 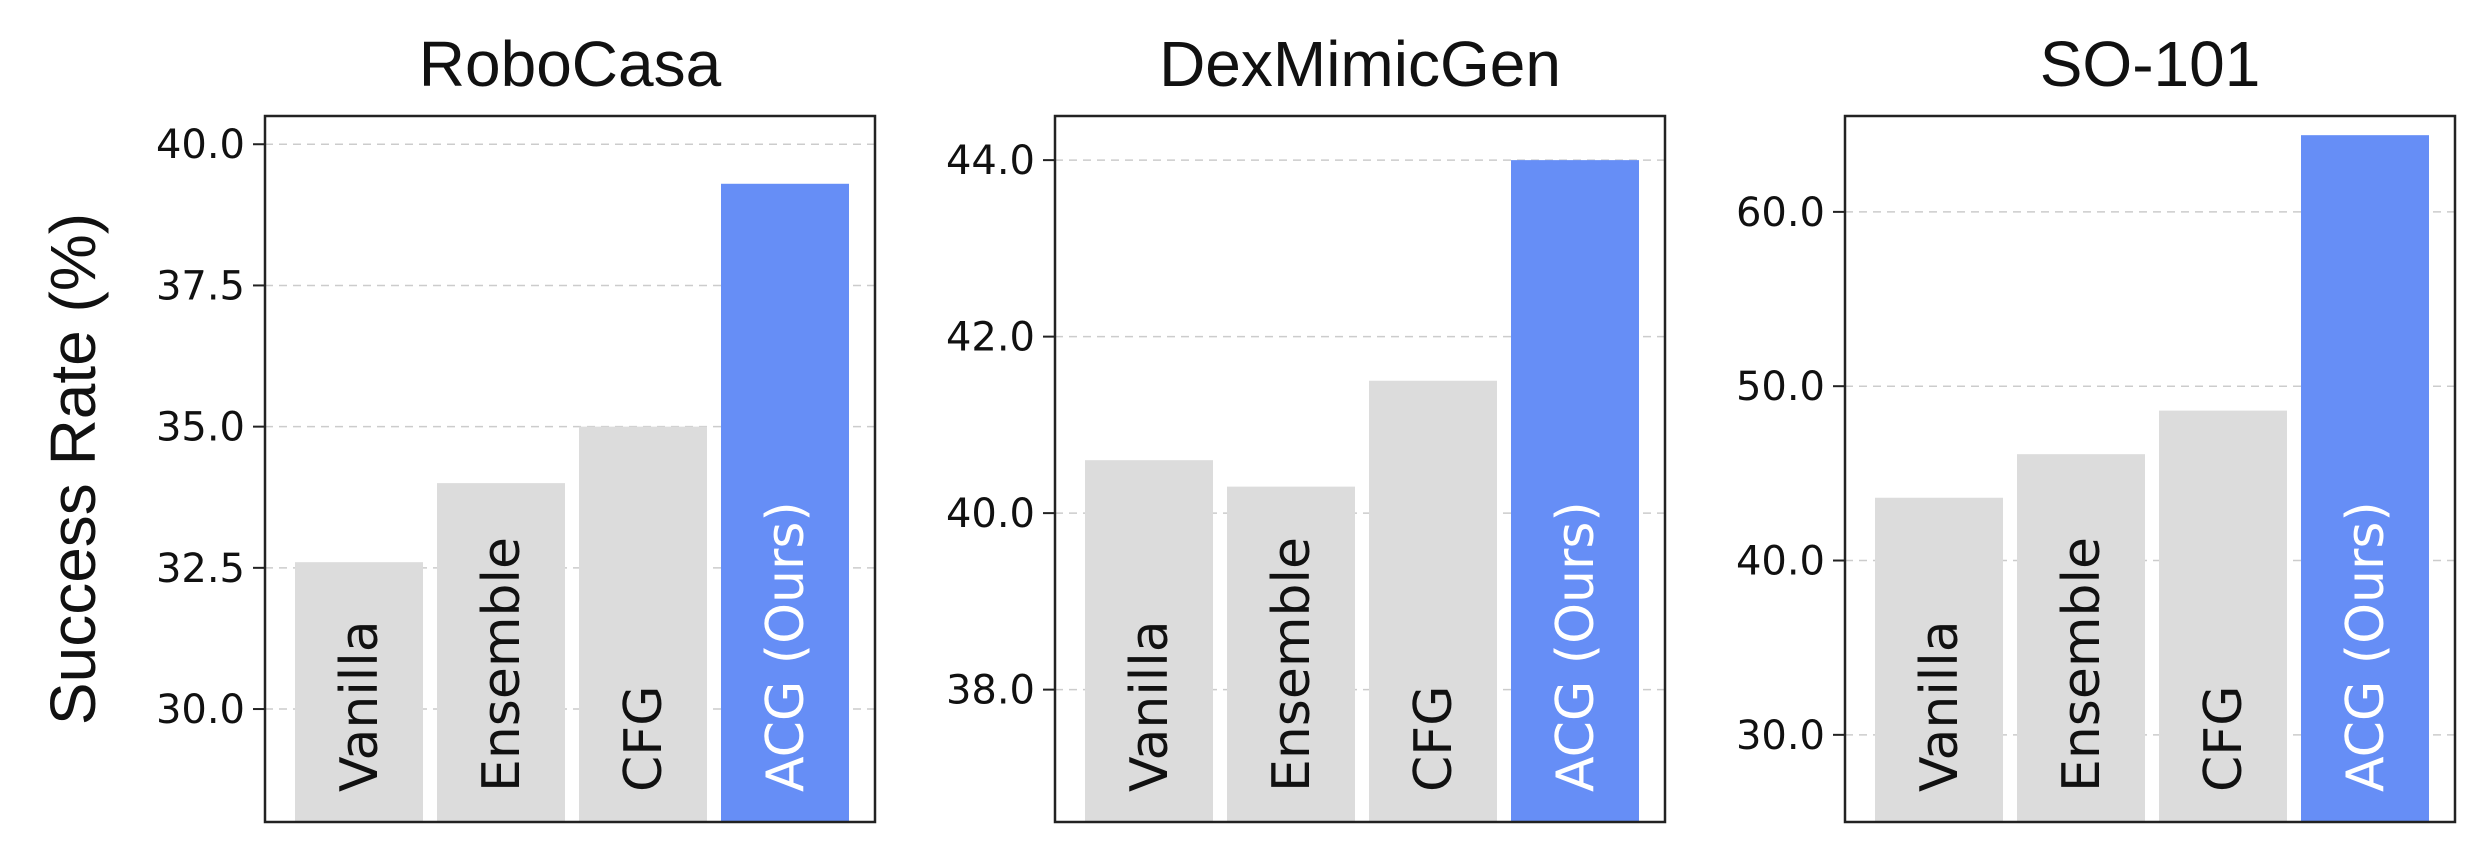 What do you see at coordinates (1780, 213) in the screenshot?
I see `y-tick-label: 60.0` at bounding box center [1780, 213].